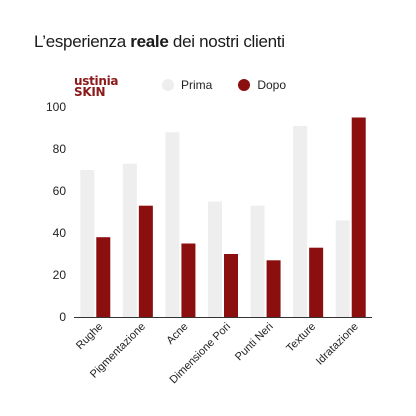 This screenshot has width=416, height=416. I want to click on x-tick-label: Acne, so click(177, 334).